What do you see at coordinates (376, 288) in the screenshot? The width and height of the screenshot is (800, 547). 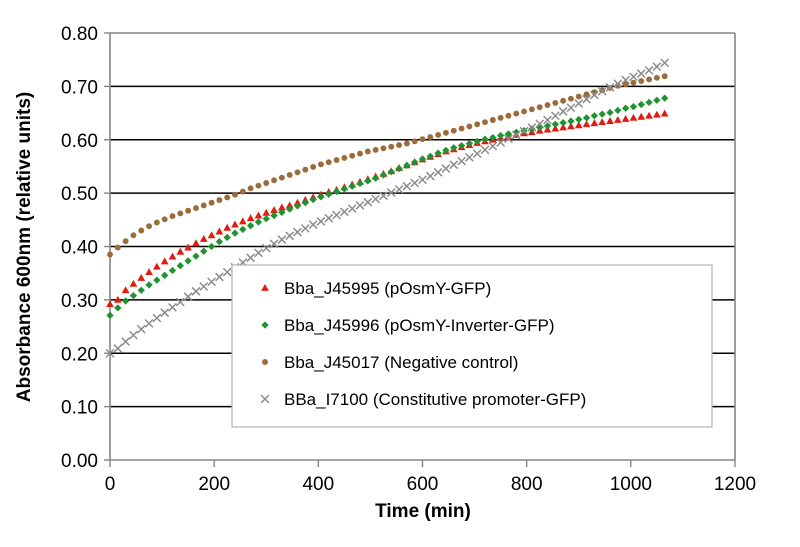 I see `legend-item: Bba_J45995 (pOsmY-GFP)` at bounding box center [376, 288].